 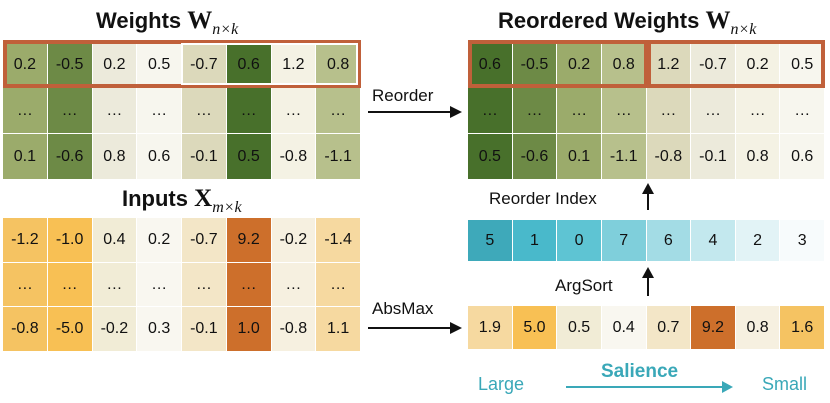 I want to click on inputs-cell: -0.7, so click(x=204, y=240).